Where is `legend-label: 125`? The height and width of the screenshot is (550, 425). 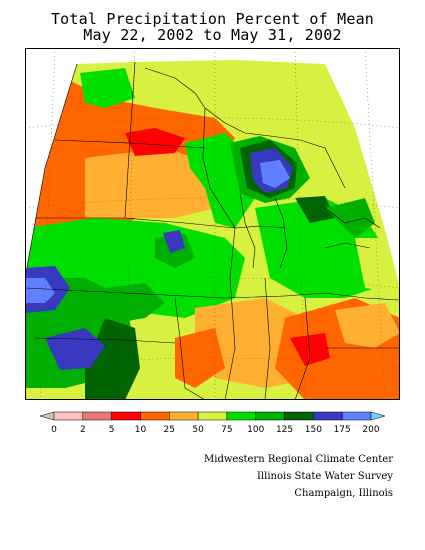 legend-label: 125 is located at coordinates (284, 430).